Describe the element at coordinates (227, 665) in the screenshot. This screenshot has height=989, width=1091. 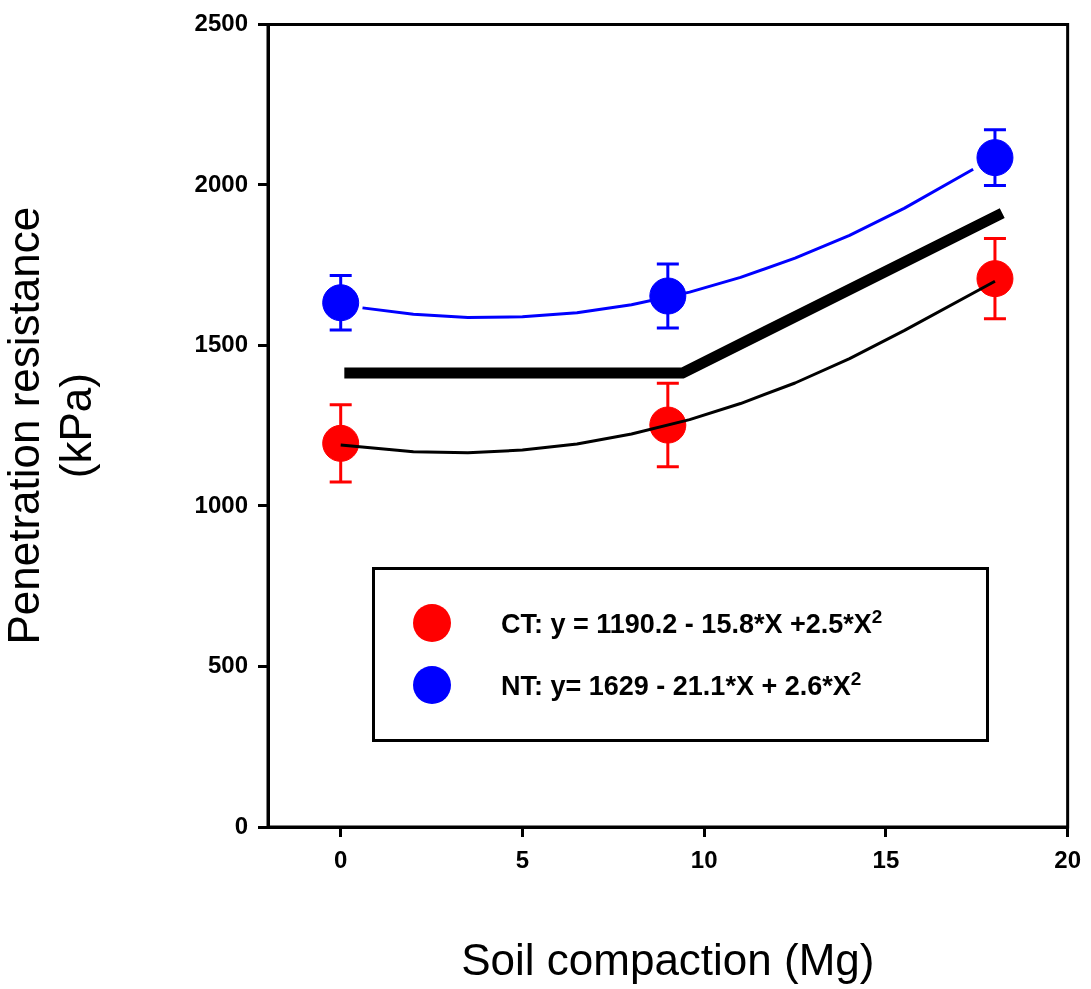
I see `y-tick-label: 500` at that location.